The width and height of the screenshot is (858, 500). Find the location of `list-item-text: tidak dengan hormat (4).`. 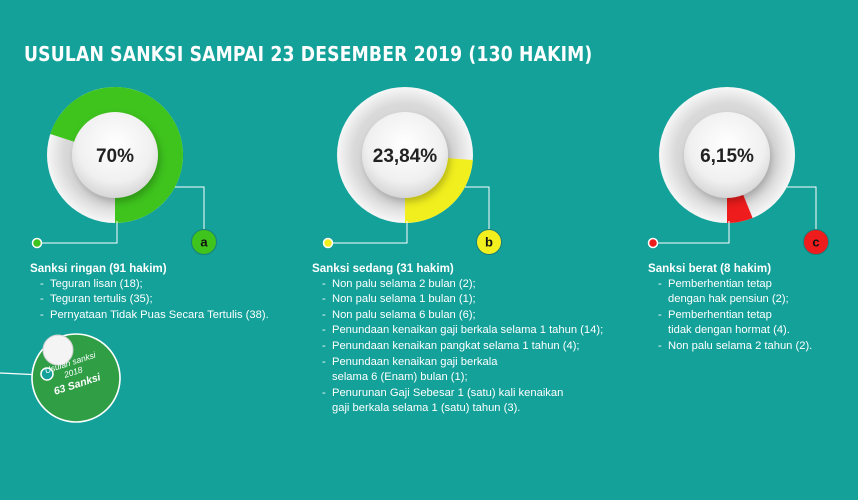

list-item-text: tidak dengan hormat (4). is located at coordinates (729, 330).